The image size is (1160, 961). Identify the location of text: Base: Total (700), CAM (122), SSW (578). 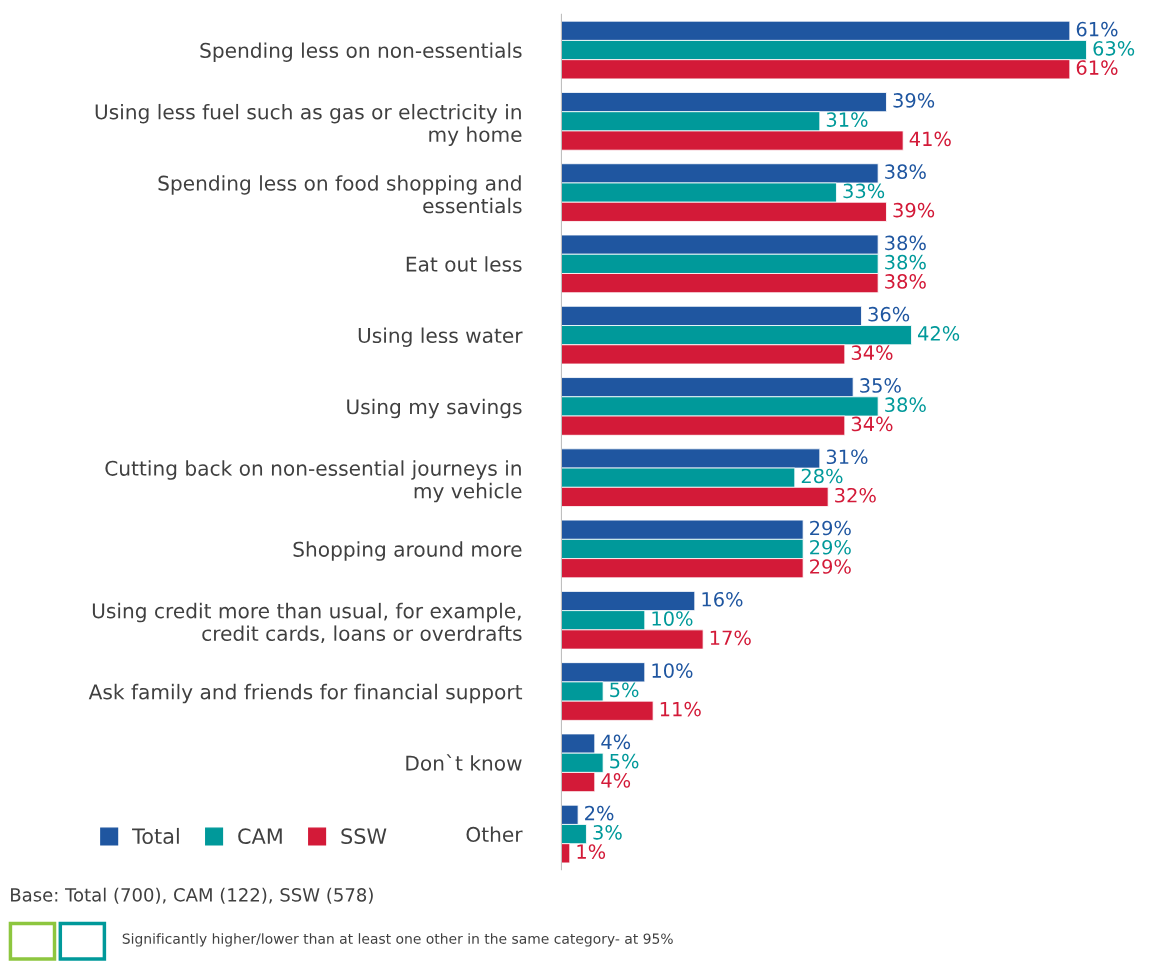
(192, 895).